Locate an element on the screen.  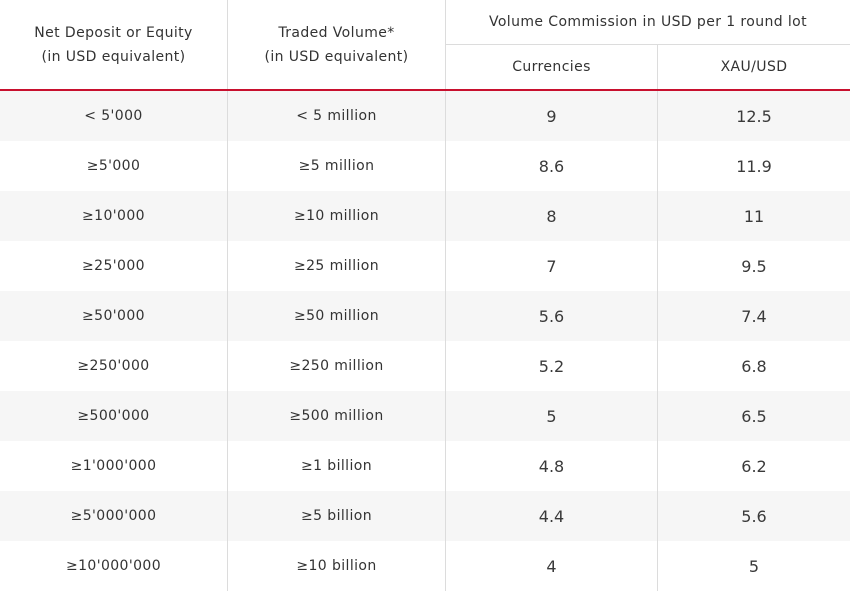
cell-traded-volume: ≥10 million is located at coordinates (337, 216).